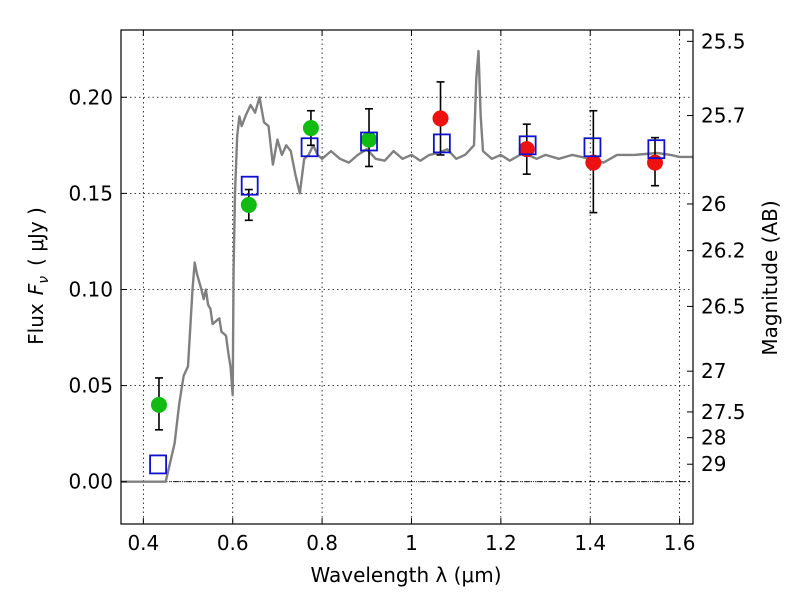 Image resolution: width=800 pixels, height=604 pixels. What do you see at coordinates (143, 543) in the screenshot?
I see `x-tick-label: 0.4` at bounding box center [143, 543].